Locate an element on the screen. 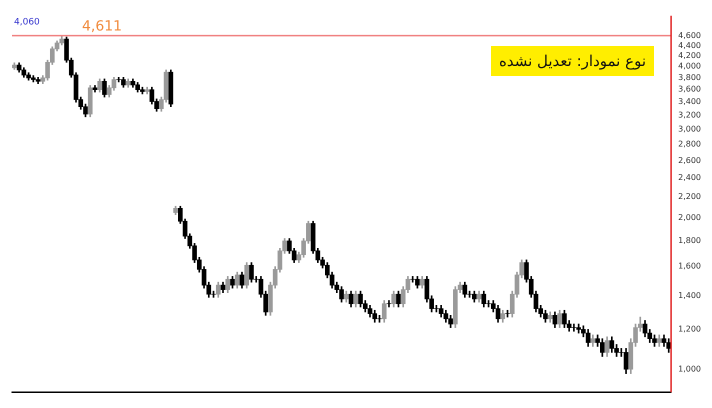  y-tick-label: 1,600 is located at coordinates (690, 266).